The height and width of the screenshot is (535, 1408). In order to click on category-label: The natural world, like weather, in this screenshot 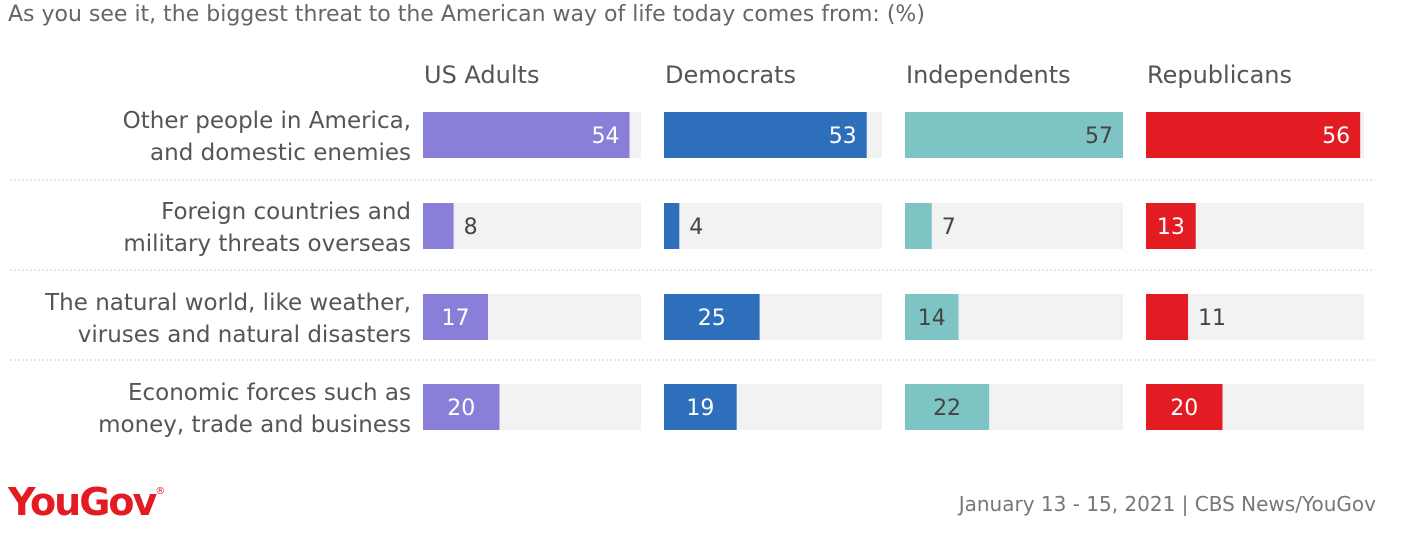, I will do `click(227, 303)`.